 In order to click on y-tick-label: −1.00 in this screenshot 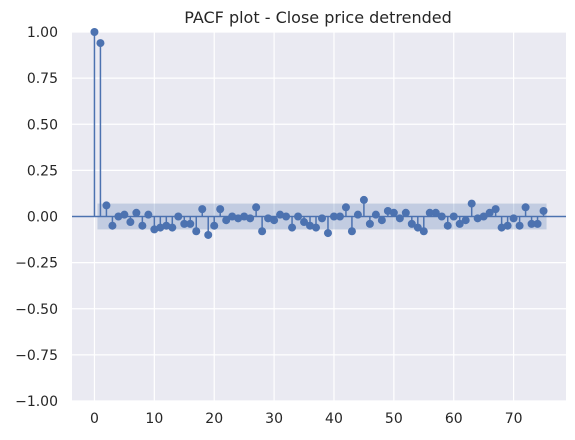, I will do `click(36, 402)`.